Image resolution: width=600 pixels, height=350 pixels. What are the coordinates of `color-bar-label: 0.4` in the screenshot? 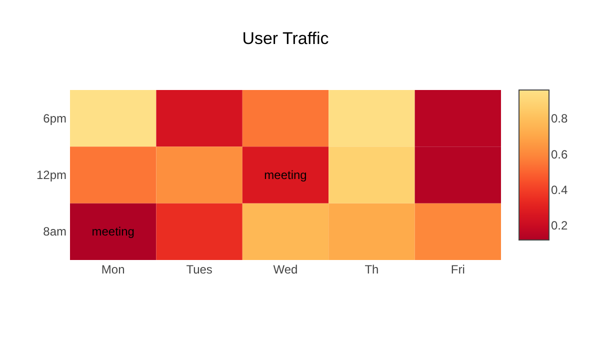 It's located at (559, 190).